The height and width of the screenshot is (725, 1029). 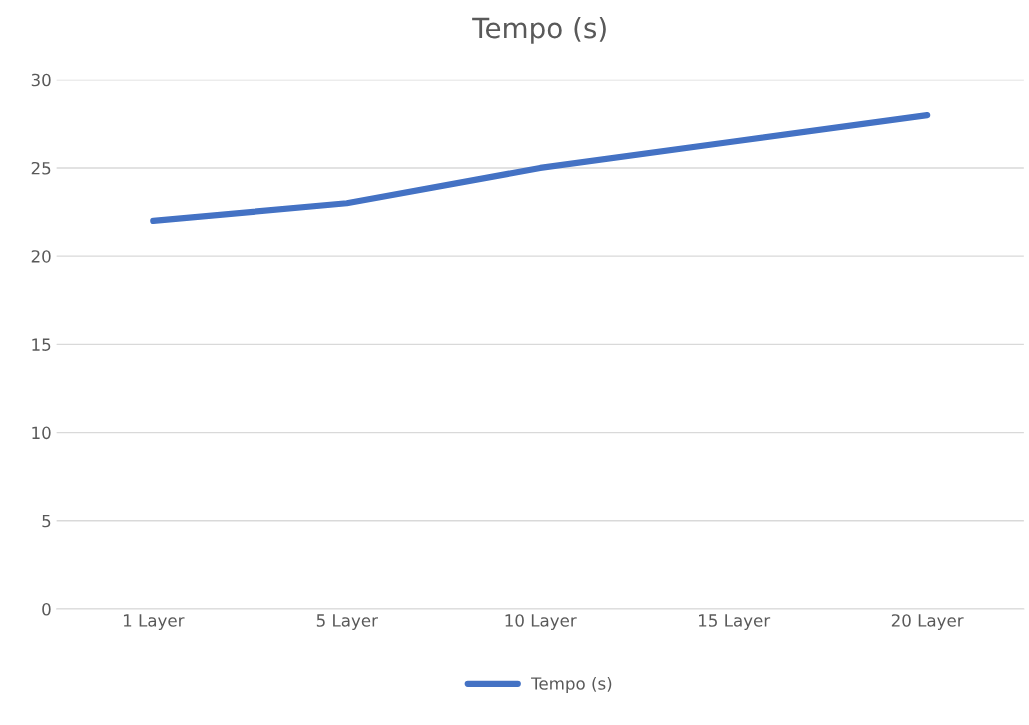 I want to click on x-tick-label: 20 Layer, so click(x=927, y=622).